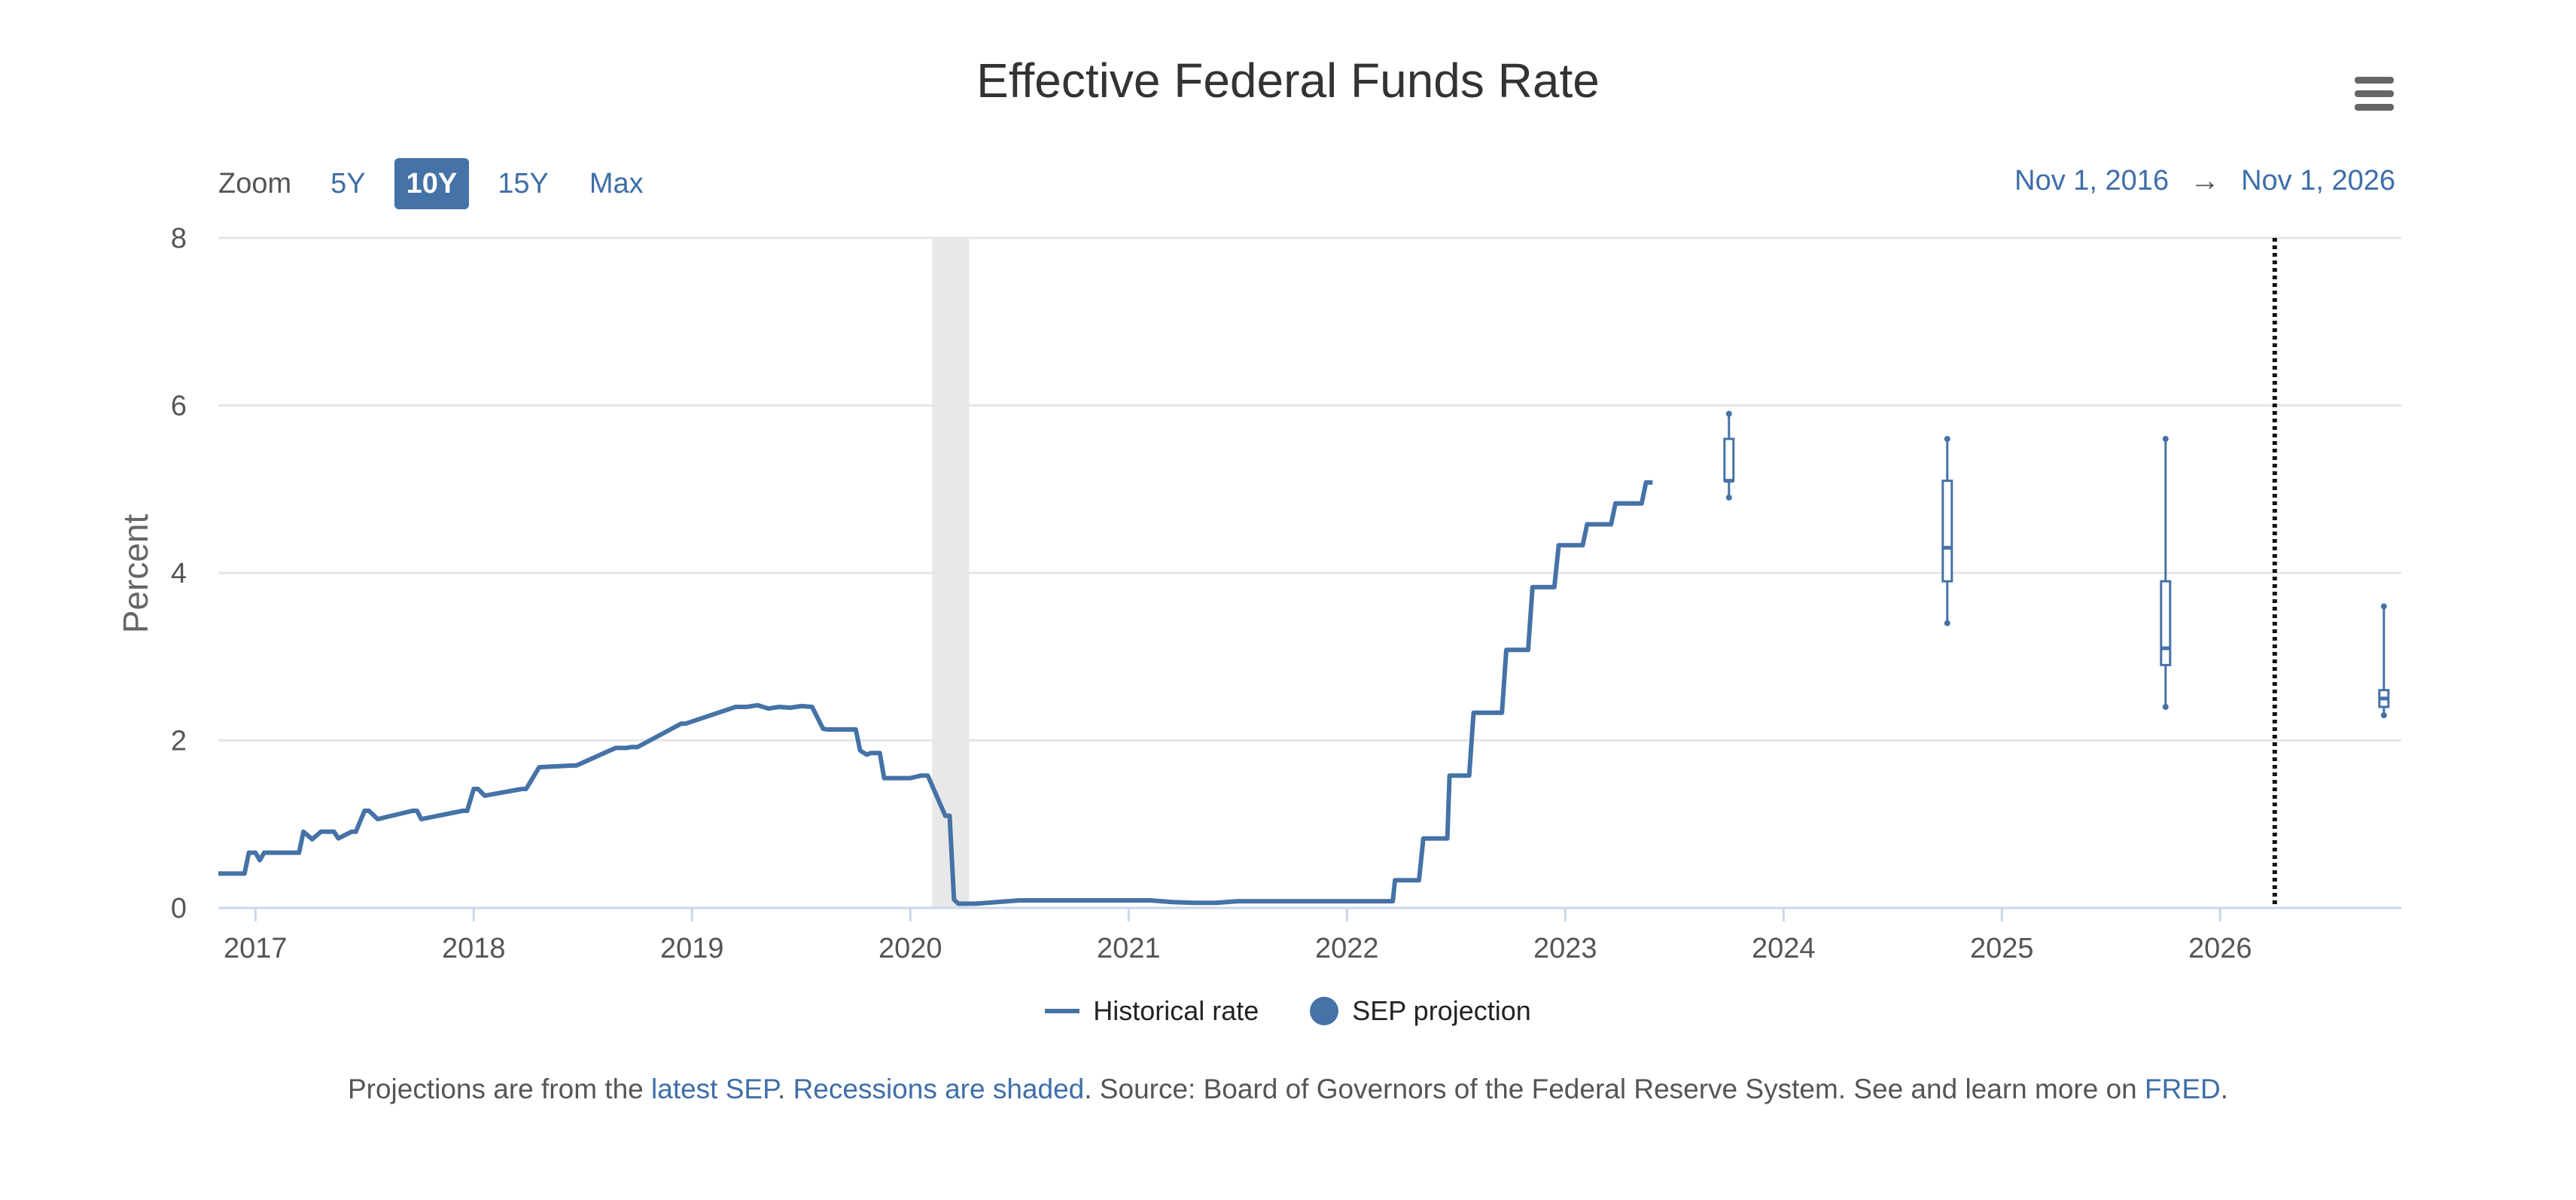 This screenshot has height=1200, width=2576. Describe the element at coordinates (692, 948) in the screenshot. I see `x-tick-label: 2019` at that location.